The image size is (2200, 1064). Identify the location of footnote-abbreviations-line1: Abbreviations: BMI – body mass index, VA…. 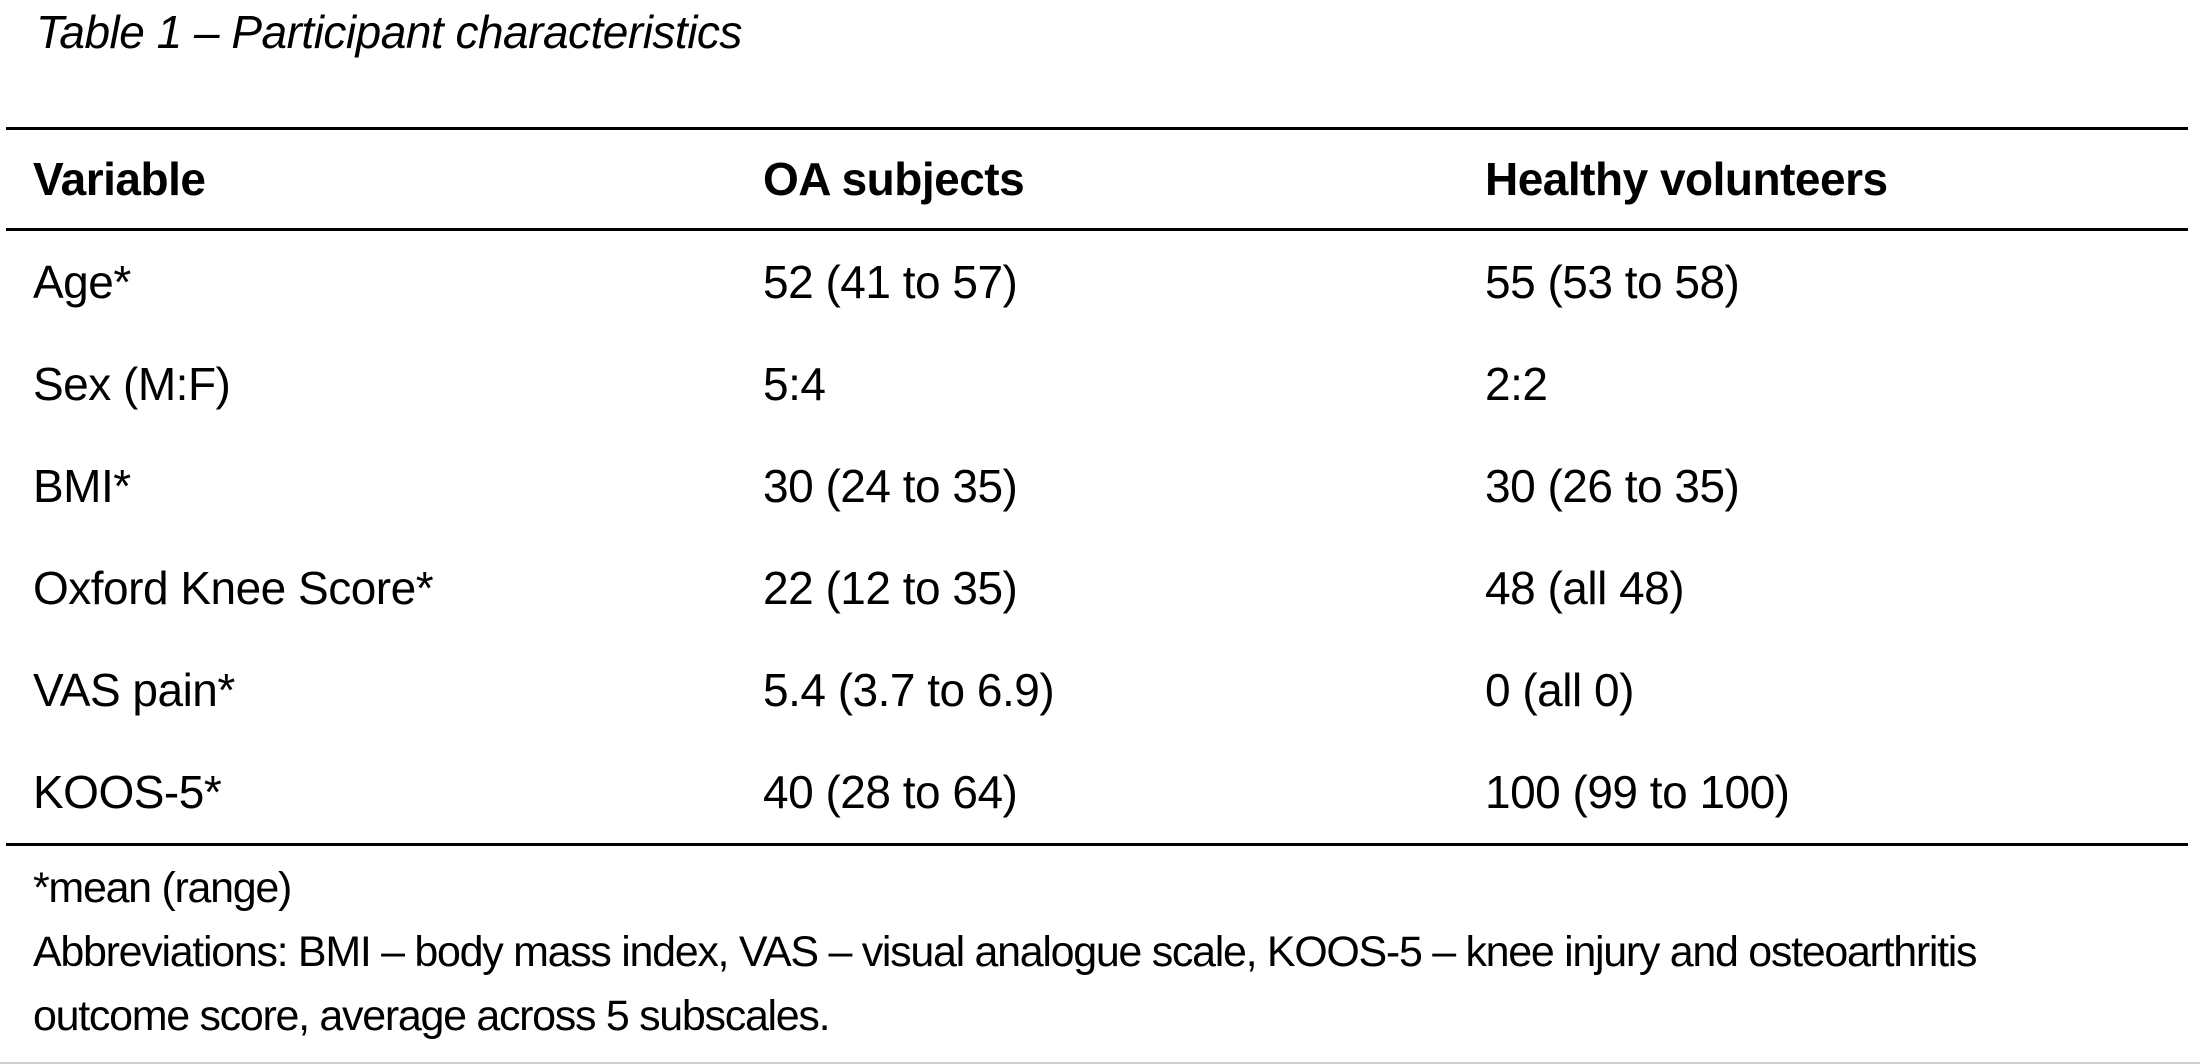
(1005, 952).